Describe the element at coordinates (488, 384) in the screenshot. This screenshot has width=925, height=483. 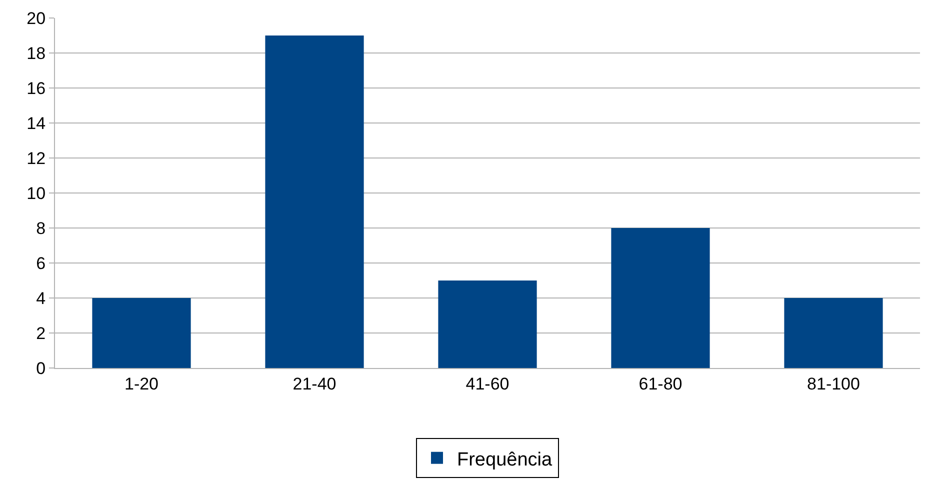
I see `x-tick-label: 41-60` at that location.